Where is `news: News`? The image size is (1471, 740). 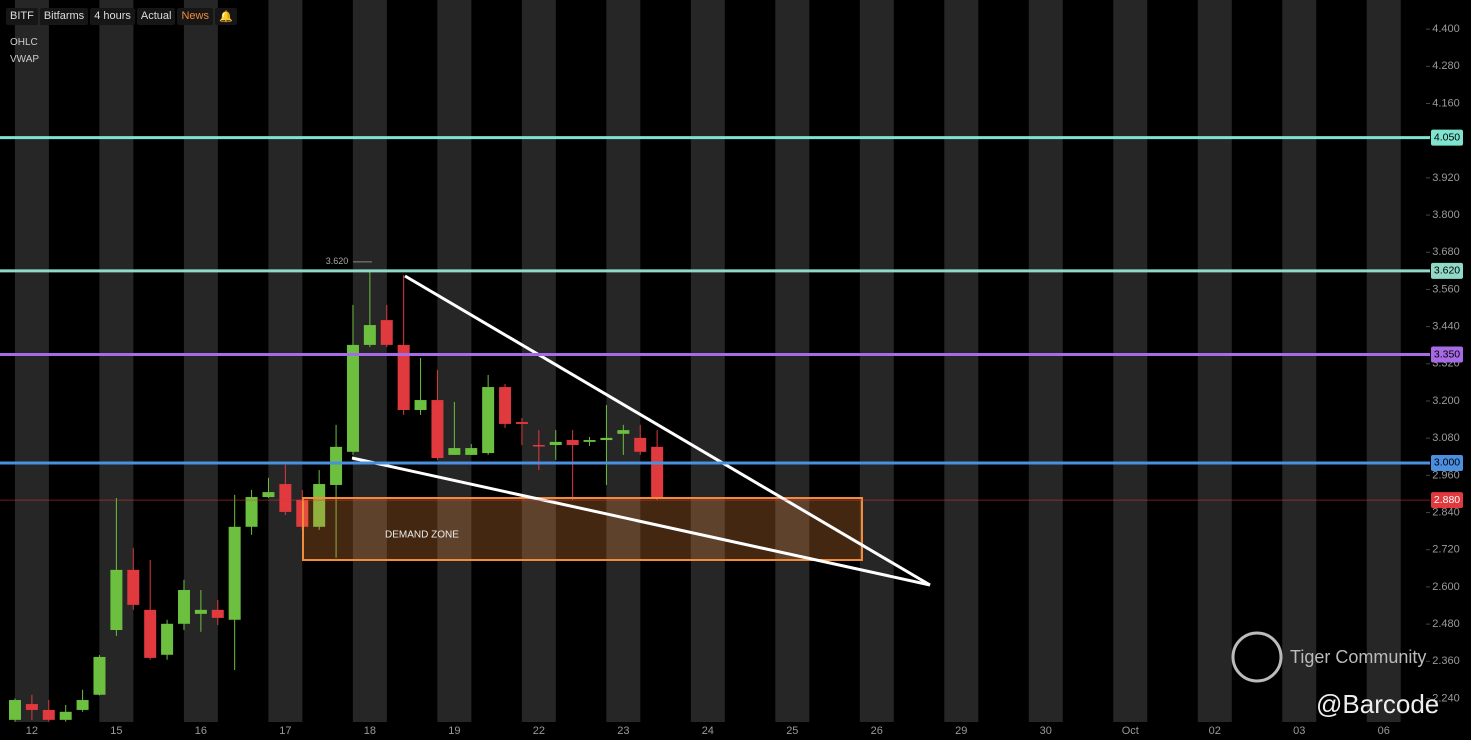
news: News is located at coordinates (195, 16).